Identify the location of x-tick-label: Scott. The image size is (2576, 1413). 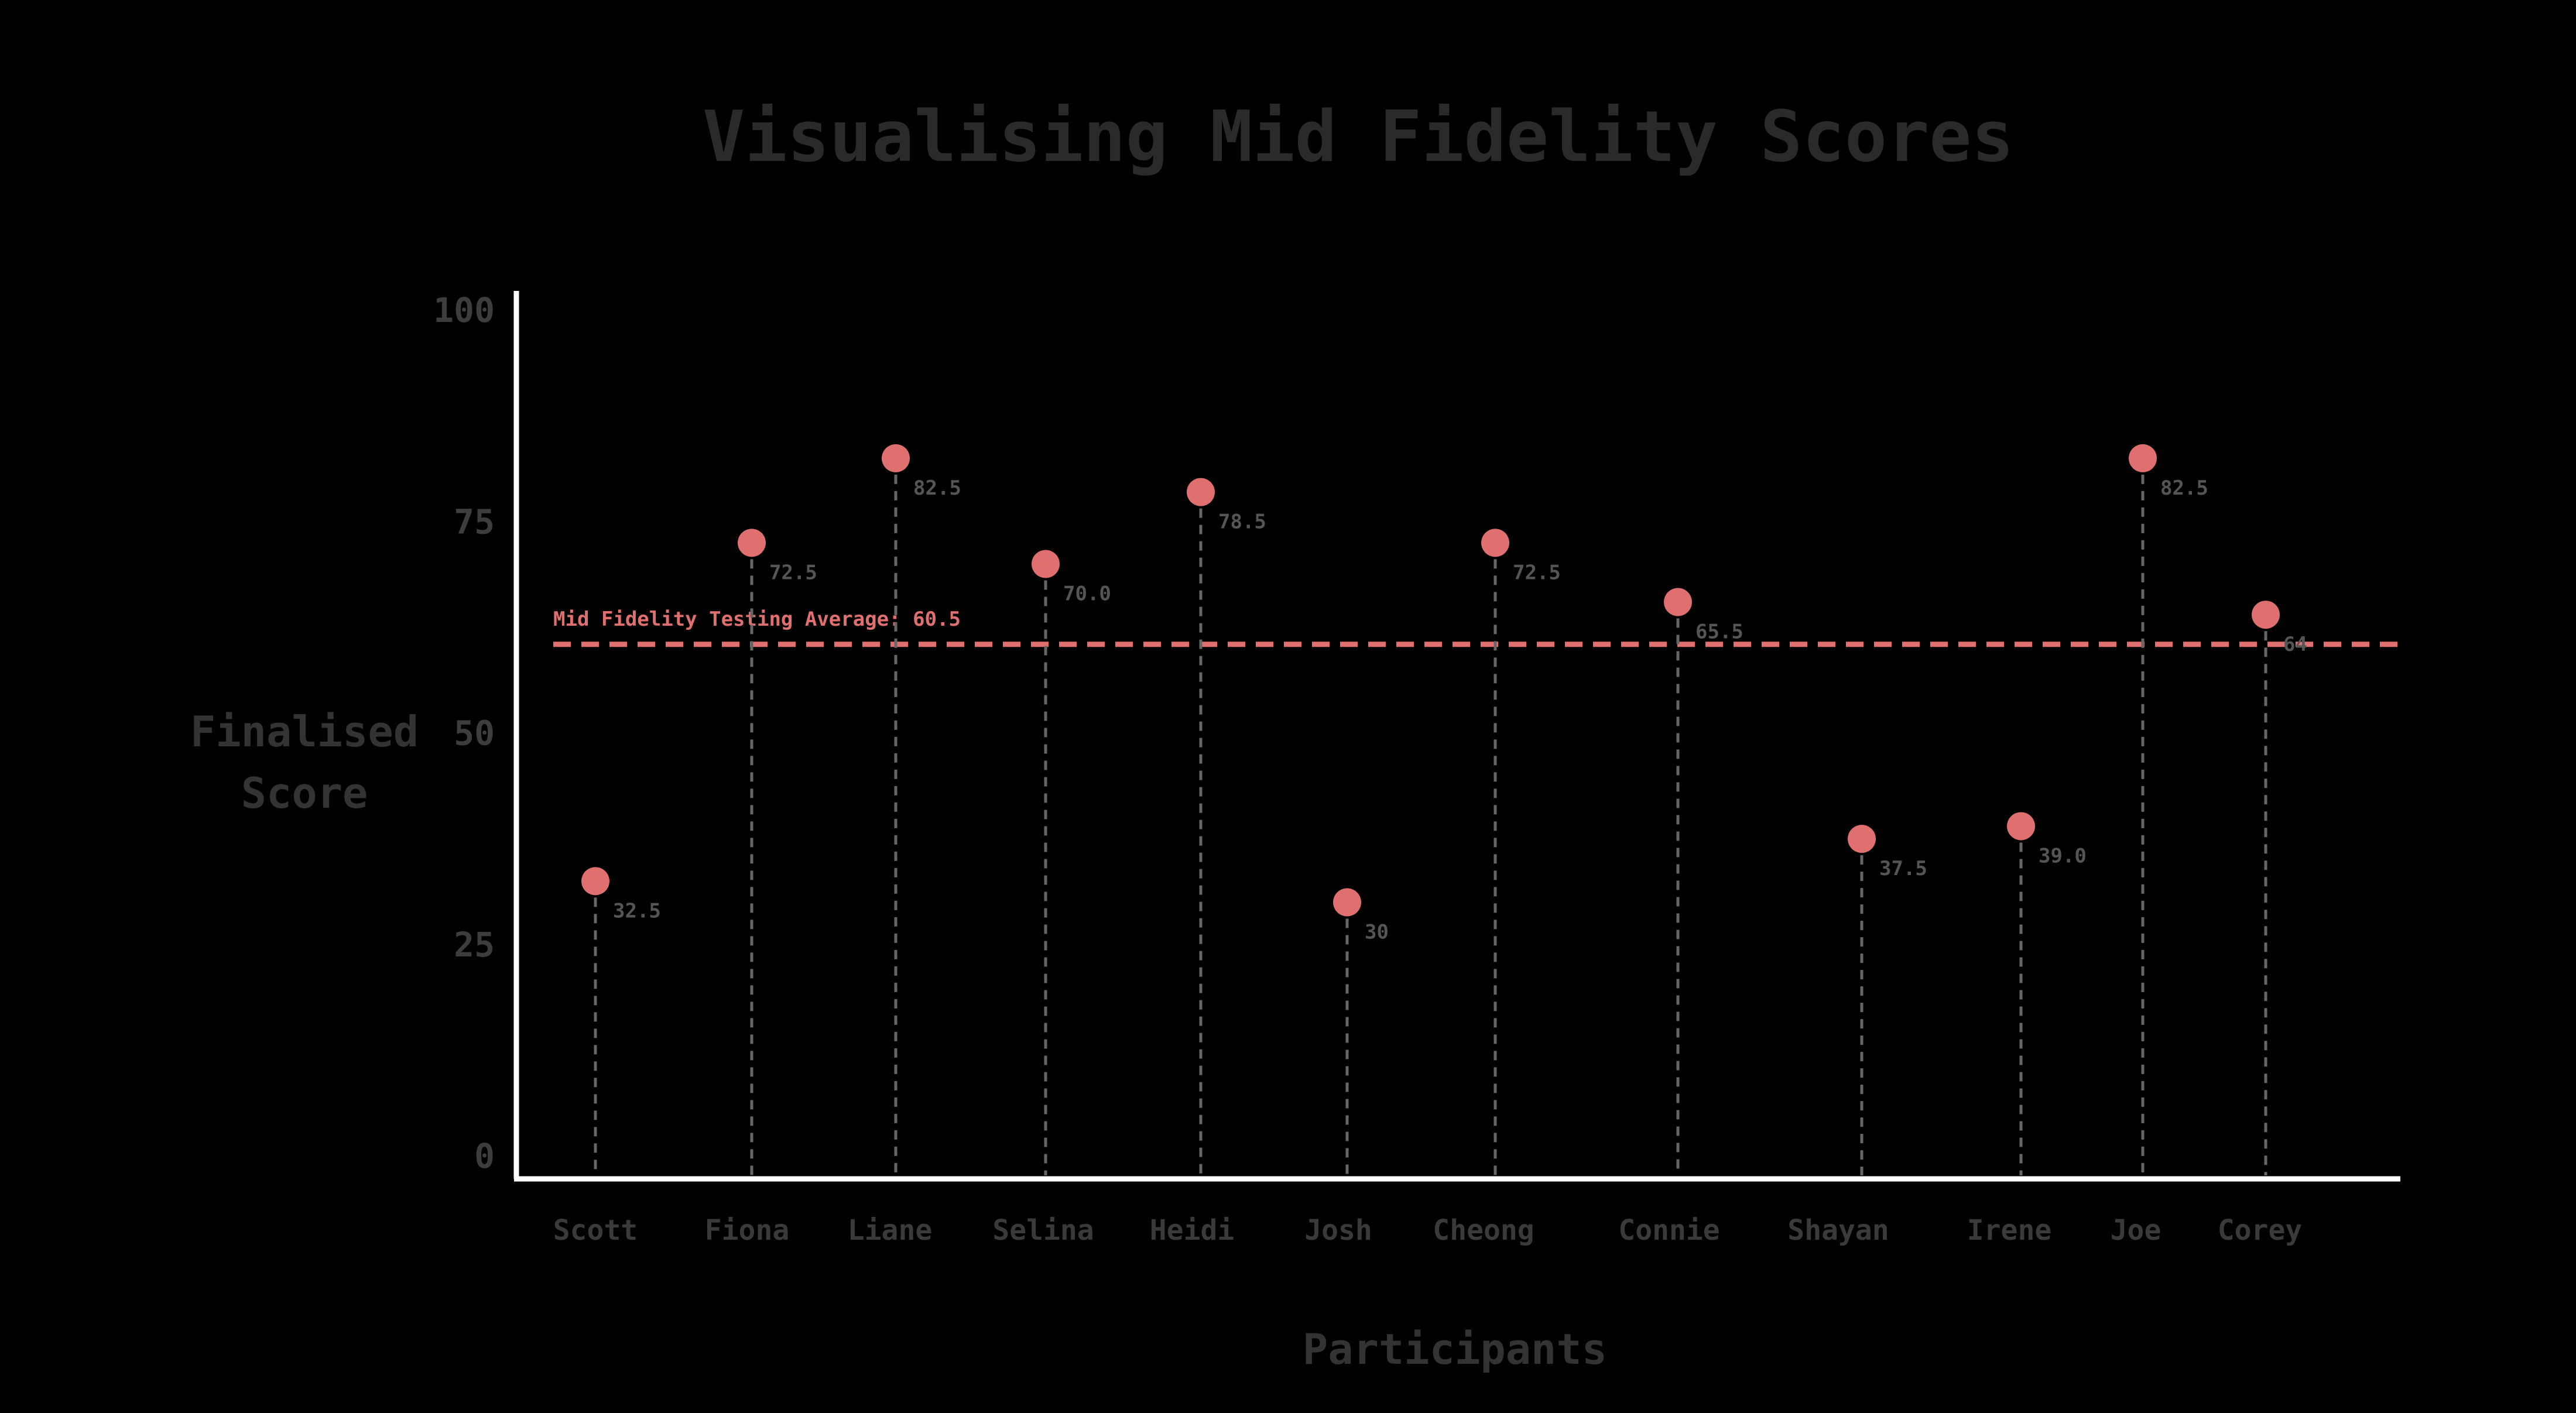
(595, 1230).